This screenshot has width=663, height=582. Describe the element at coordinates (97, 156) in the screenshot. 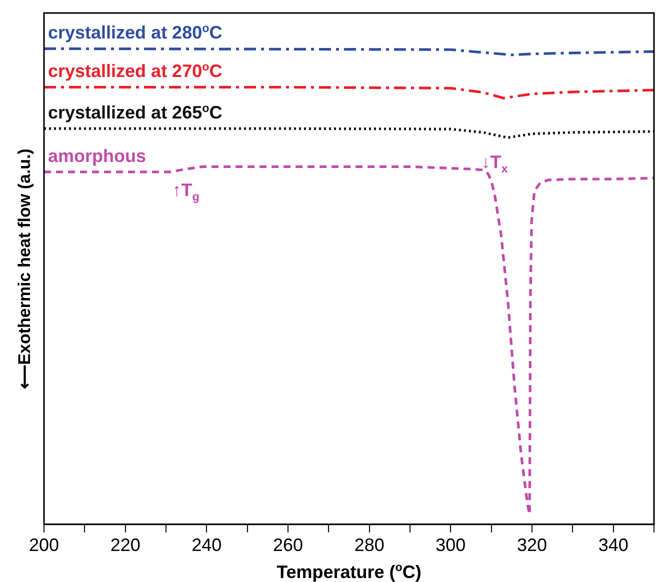

I see `series-label: amorphous` at that location.